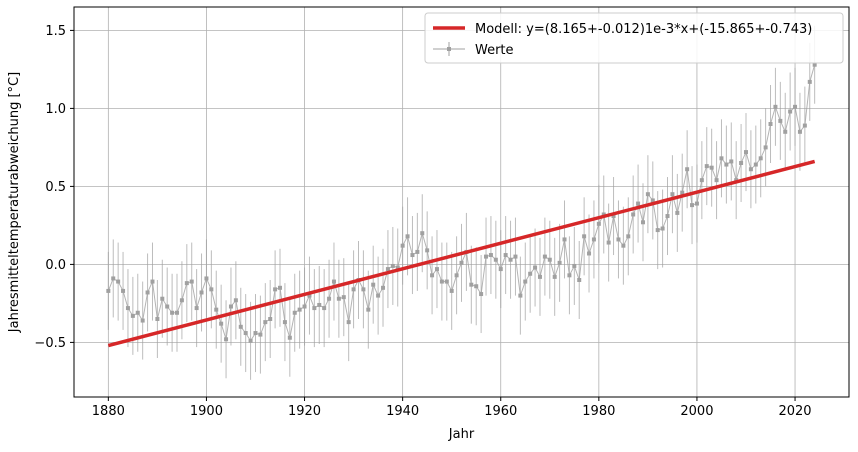 The height and width of the screenshot is (452, 858). I want to click on x-tick-label: 2020, so click(794, 411).